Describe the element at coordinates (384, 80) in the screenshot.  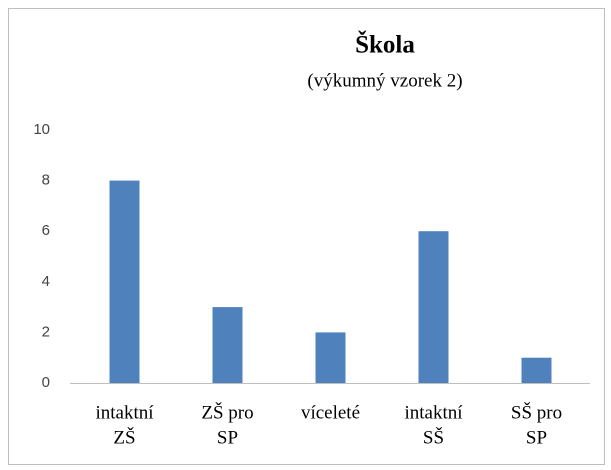
I see `chart-subtitle: (výkumný vzorek 2)` at that location.